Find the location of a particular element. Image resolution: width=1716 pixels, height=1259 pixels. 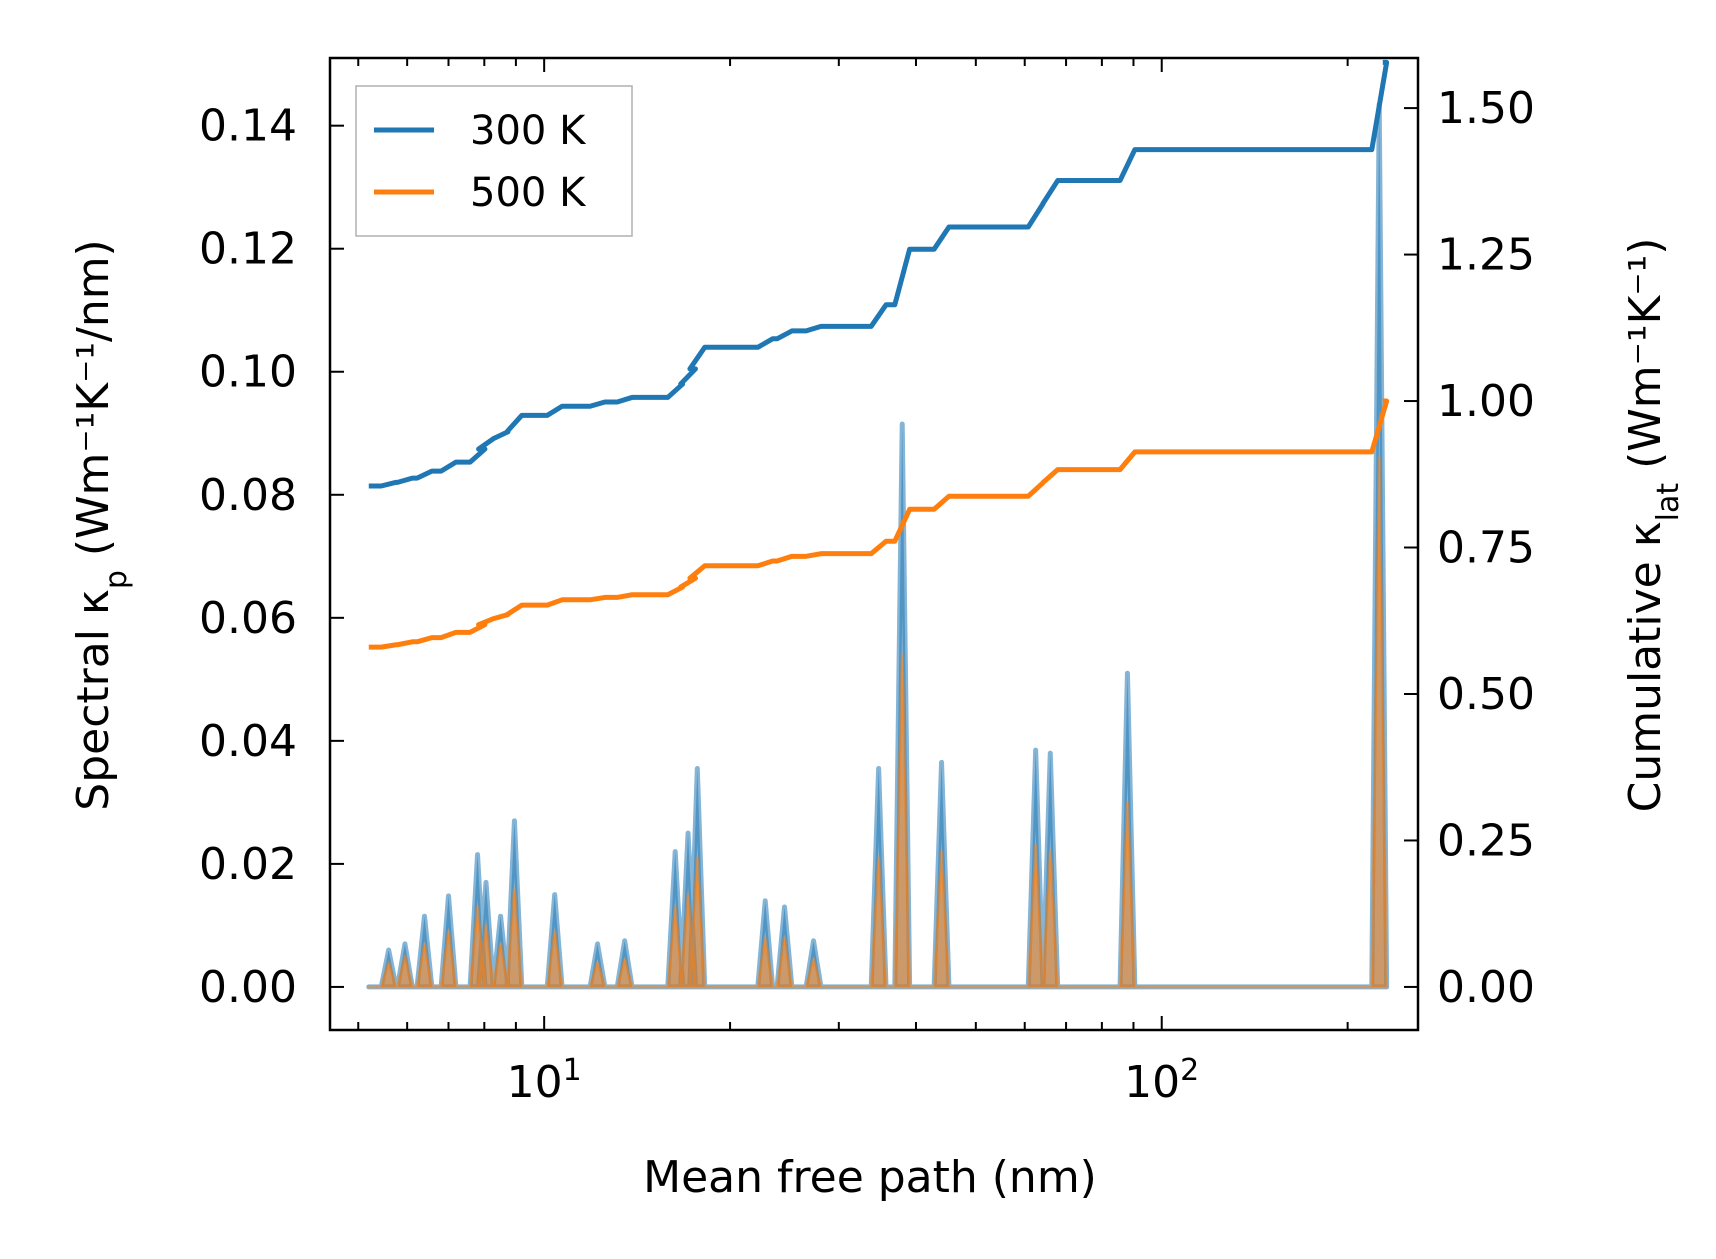

y-left-label-open: ( is located at coordinates (93, 554).